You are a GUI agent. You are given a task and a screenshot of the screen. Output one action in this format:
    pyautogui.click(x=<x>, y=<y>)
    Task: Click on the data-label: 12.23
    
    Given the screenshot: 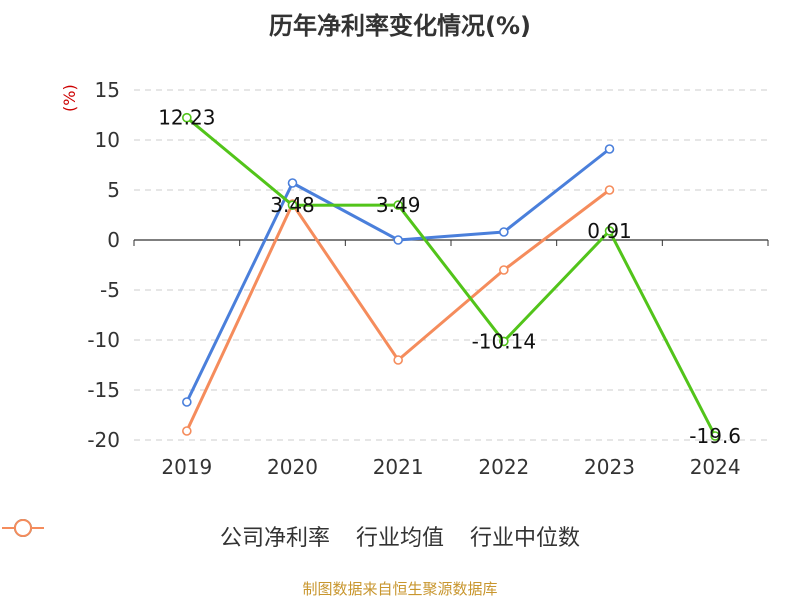 What is the action you would take?
    pyautogui.click(x=186, y=118)
    